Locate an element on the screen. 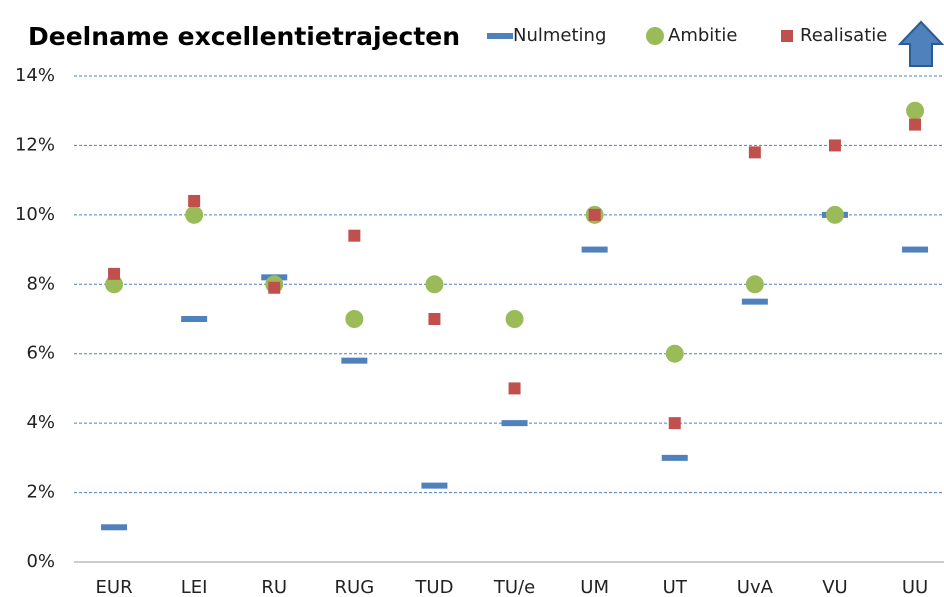  y-tick-label: 2% is located at coordinates (40, 492).